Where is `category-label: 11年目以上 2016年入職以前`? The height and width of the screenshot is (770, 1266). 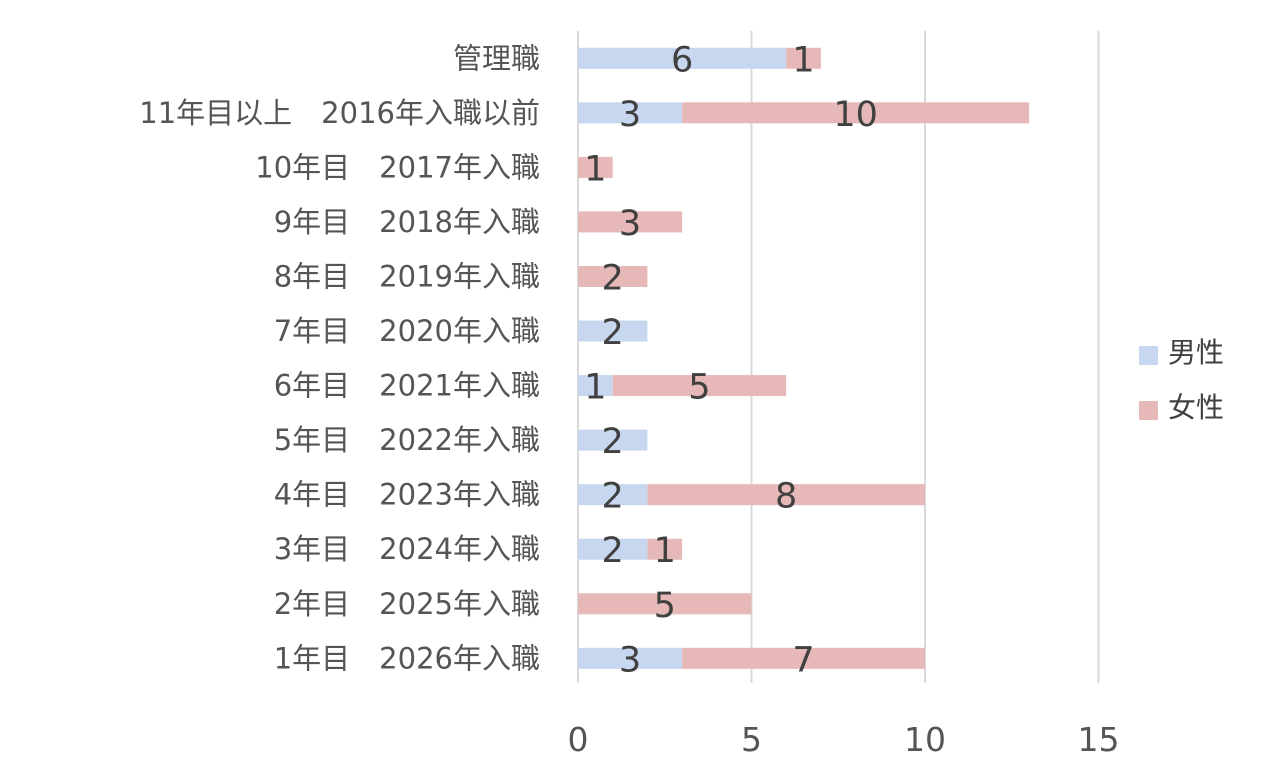
category-label: 11年目以上 2016年入職以前 is located at coordinates (339, 113).